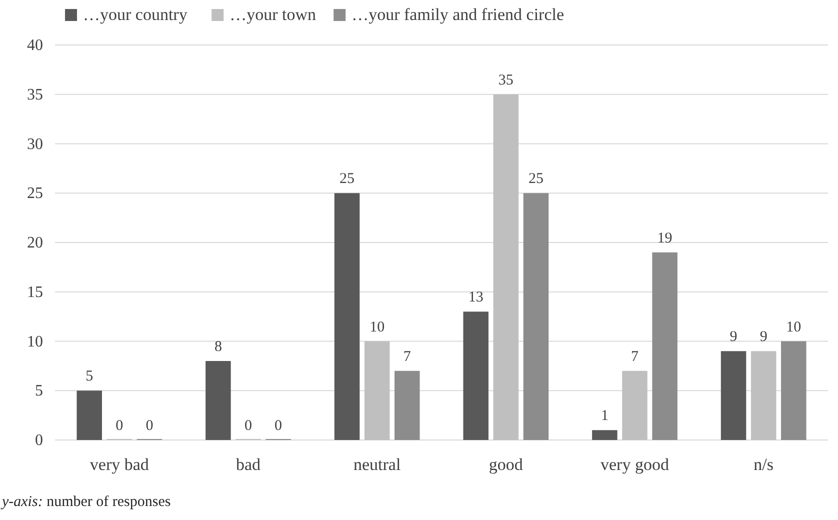 This screenshot has height=520, width=838. Describe the element at coordinates (120, 464) in the screenshot. I see `x-tick-label: very bad` at that location.